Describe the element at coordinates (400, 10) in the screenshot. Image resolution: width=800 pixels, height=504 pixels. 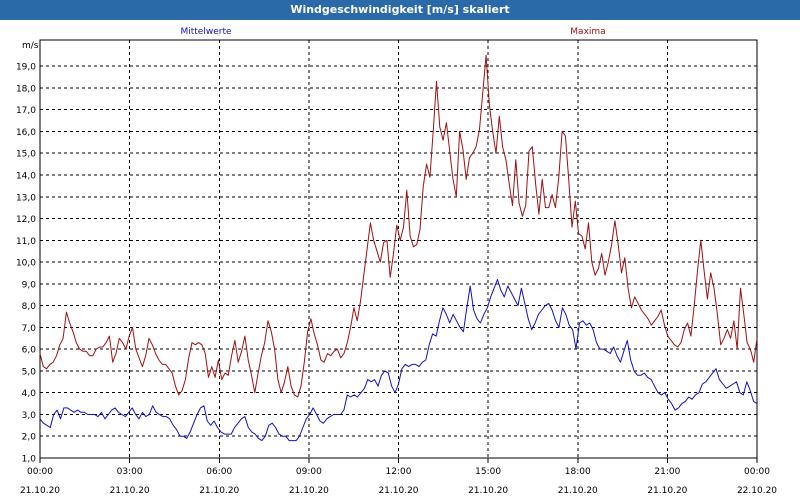
I see `chart-title: Windgeschwindigkeit [m/s] skaliert` at that location.